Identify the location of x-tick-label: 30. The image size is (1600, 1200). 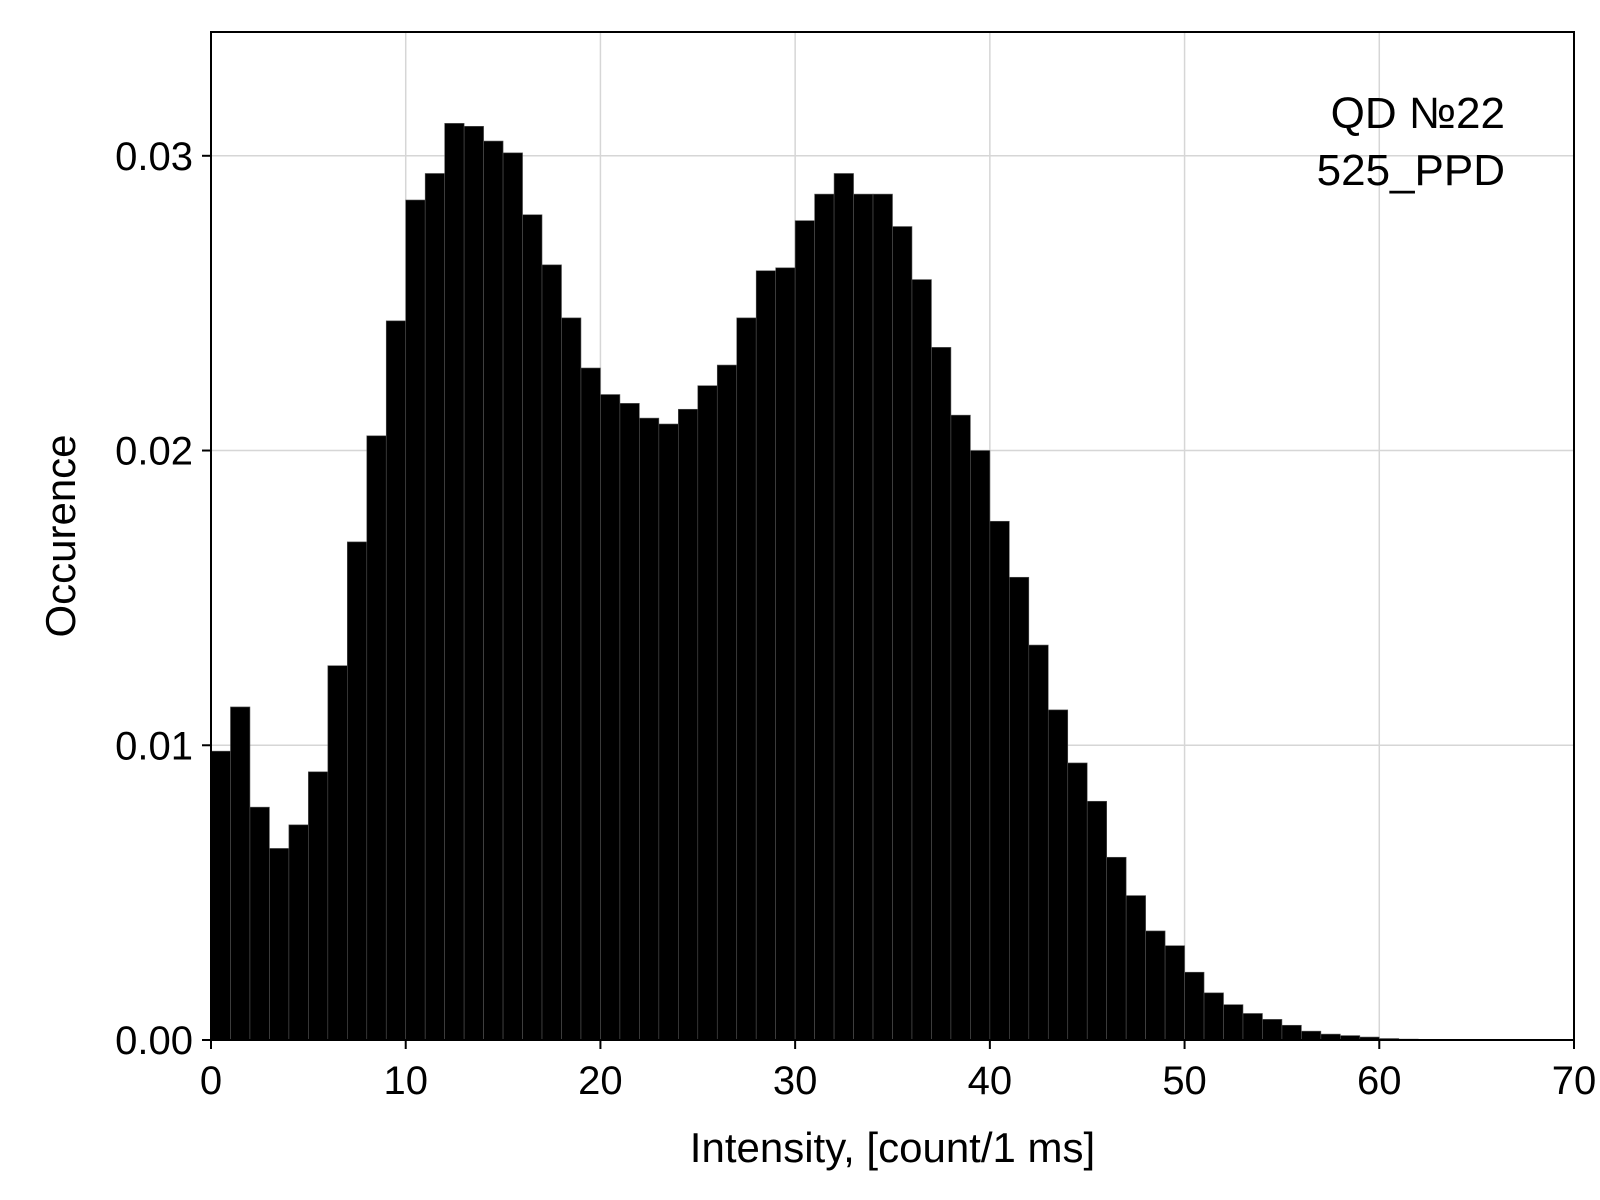
(795, 1081).